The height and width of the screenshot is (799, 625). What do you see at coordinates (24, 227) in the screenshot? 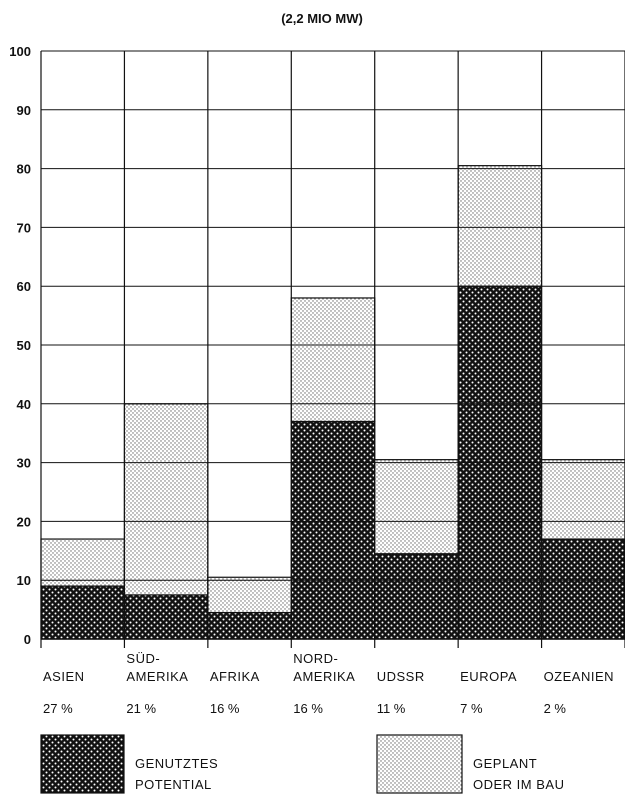
I see `y-tick-label: 70` at bounding box center [24, 227].